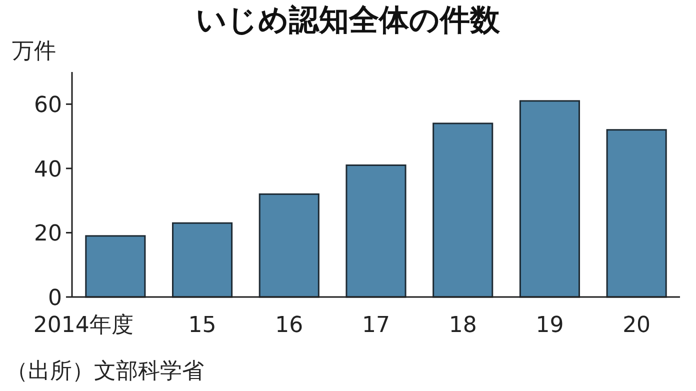 The height and width of the screenshot is (391, 696). I want to click on y-tick-label: 20, so click(48, 234).